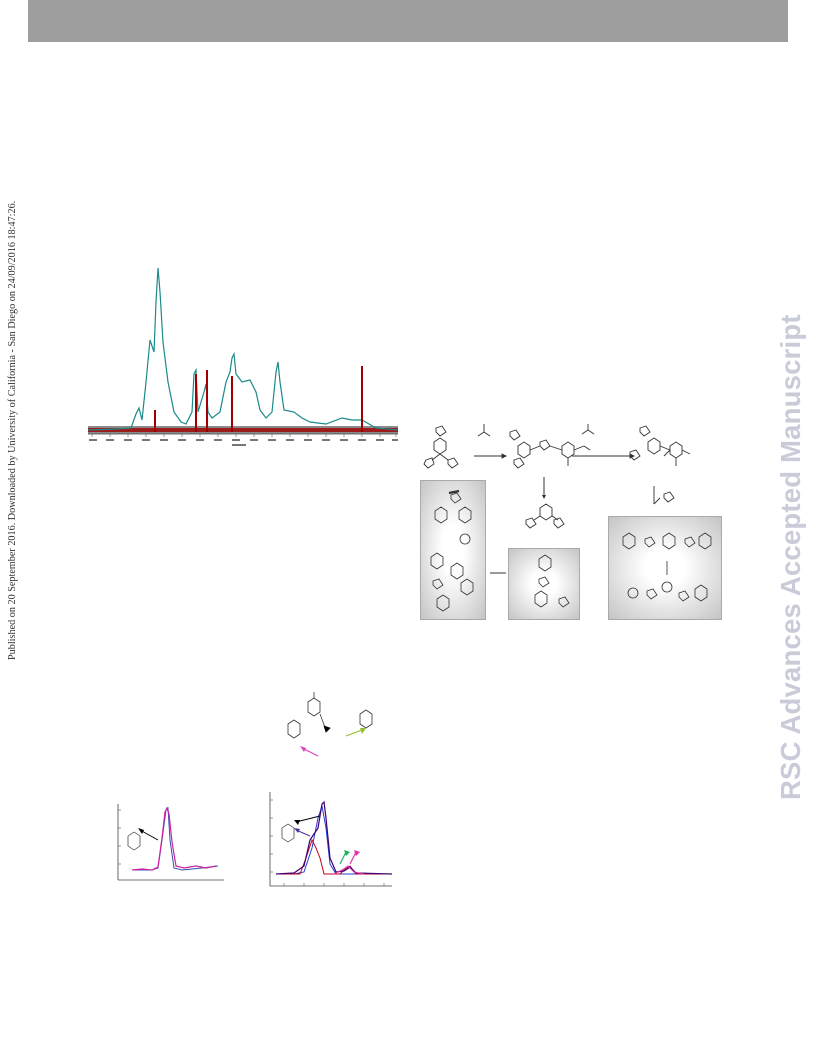 Image resolution: width=816 pixels, height=1056 pixels. What do you see at coordinates (408, 21) in the screenshot?
I see `header-bar` at bounding box center [408, 21].